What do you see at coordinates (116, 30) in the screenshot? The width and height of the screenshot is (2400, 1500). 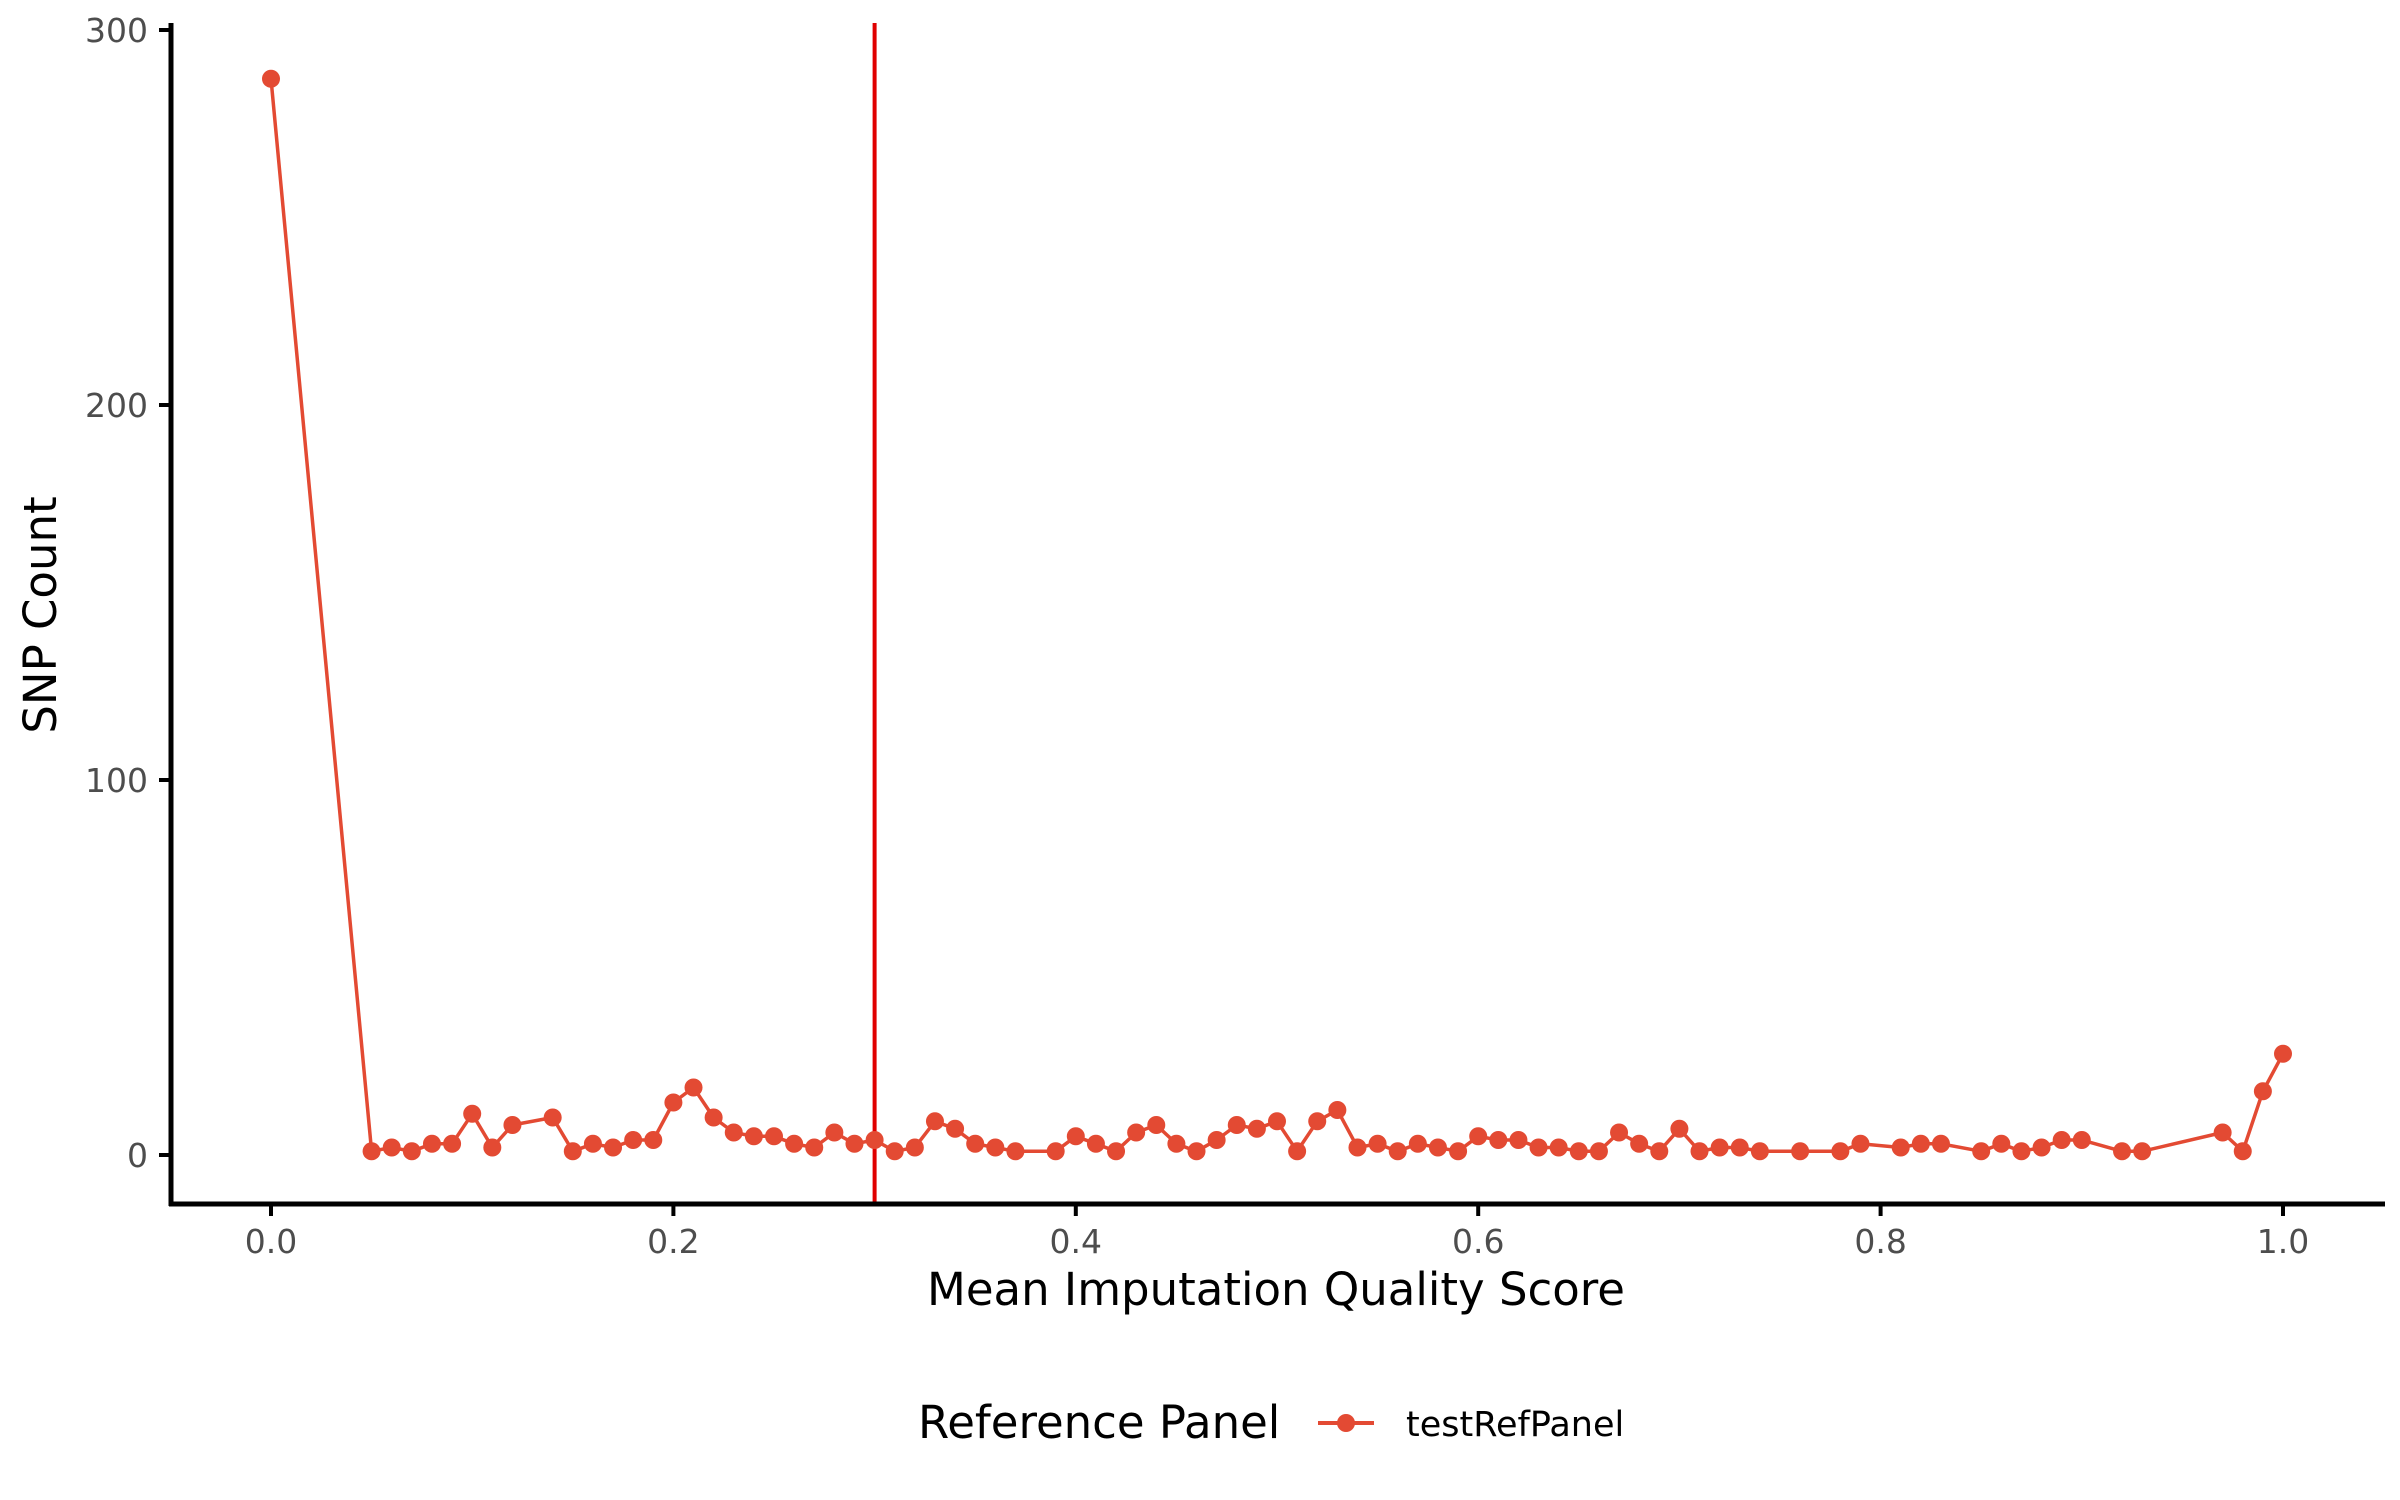 I see `y-tick-label: 300` at bounding box center [116, 30].